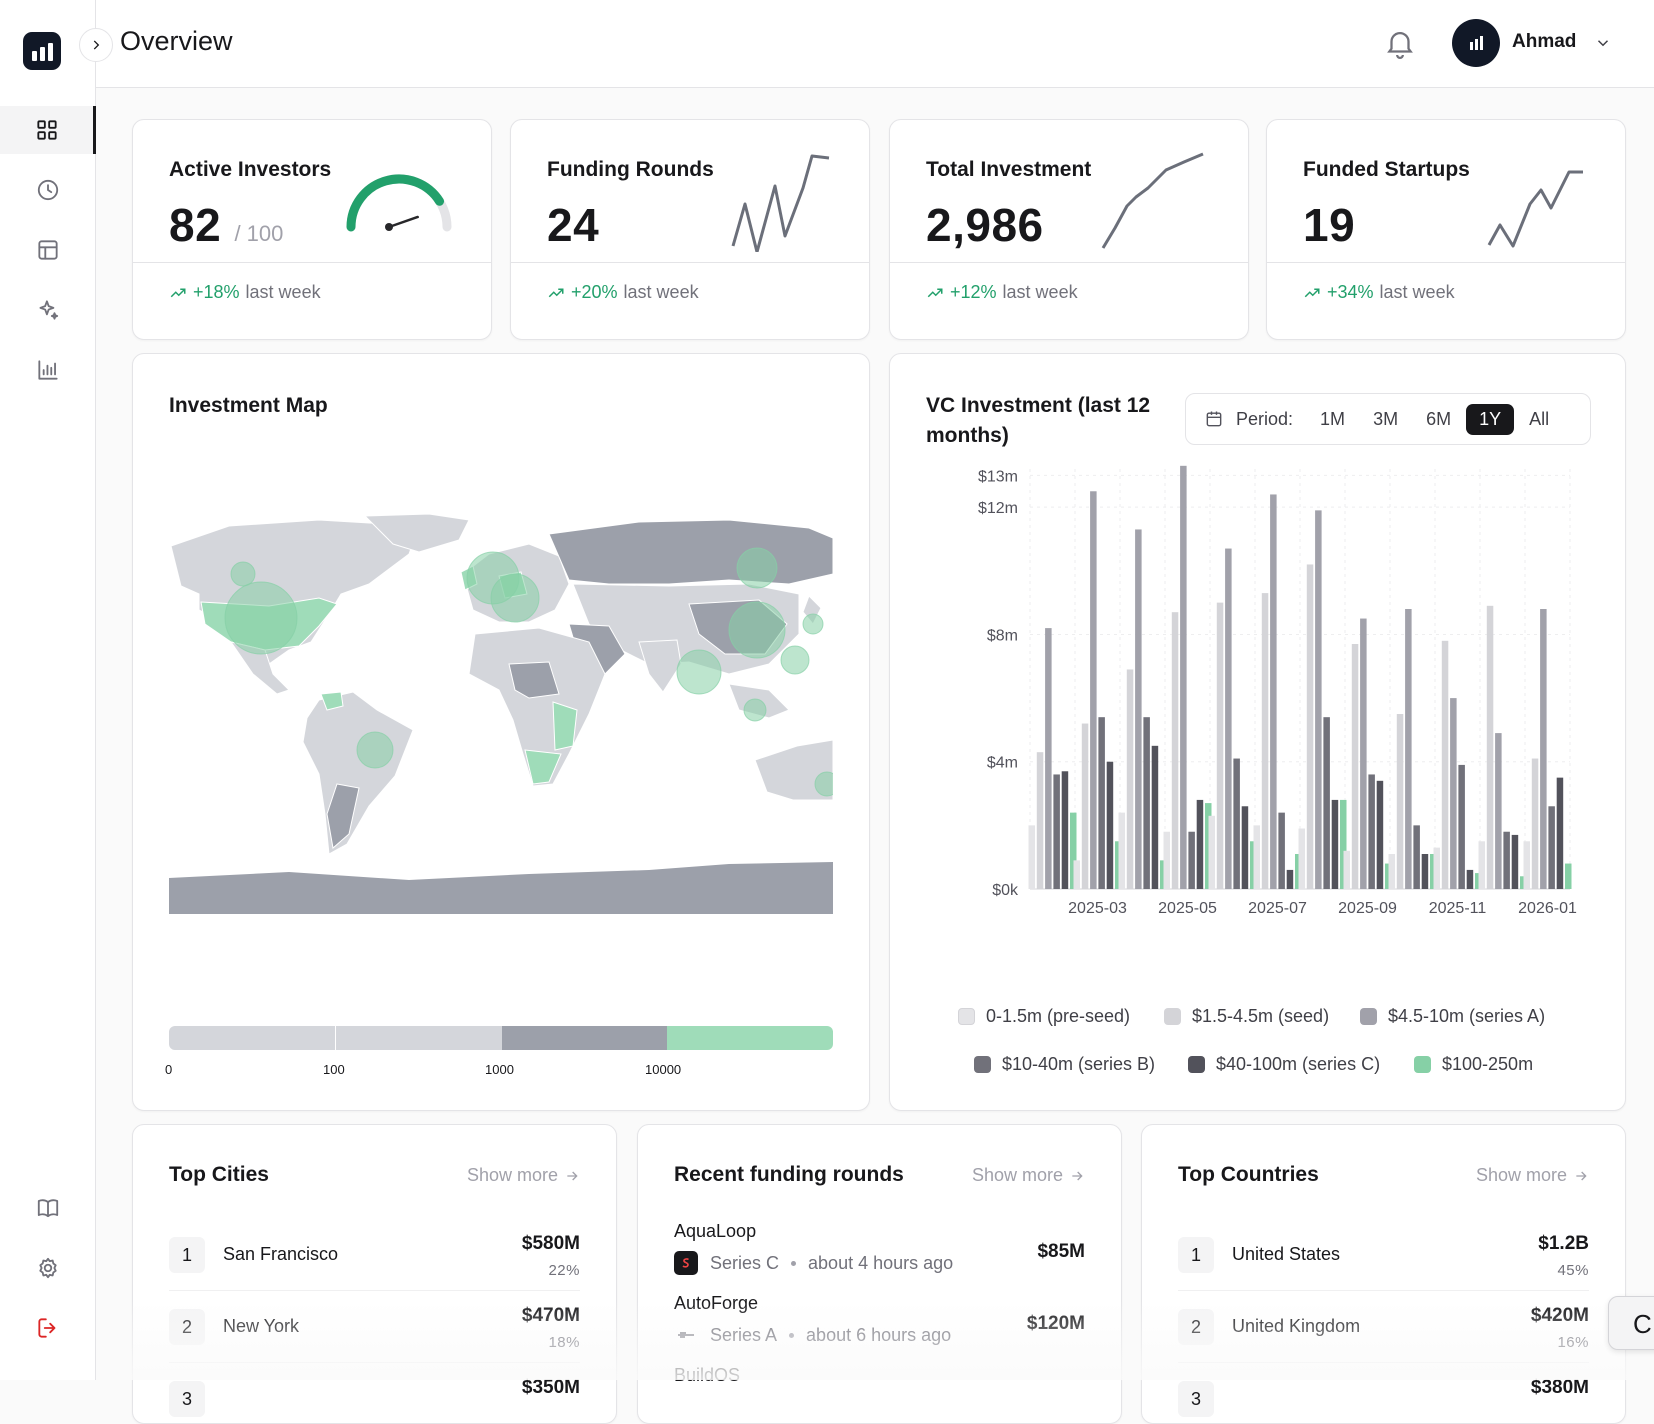 This screenshot has width=1654, height=1424. I want to click on bubble-sea, so click(795, 660).